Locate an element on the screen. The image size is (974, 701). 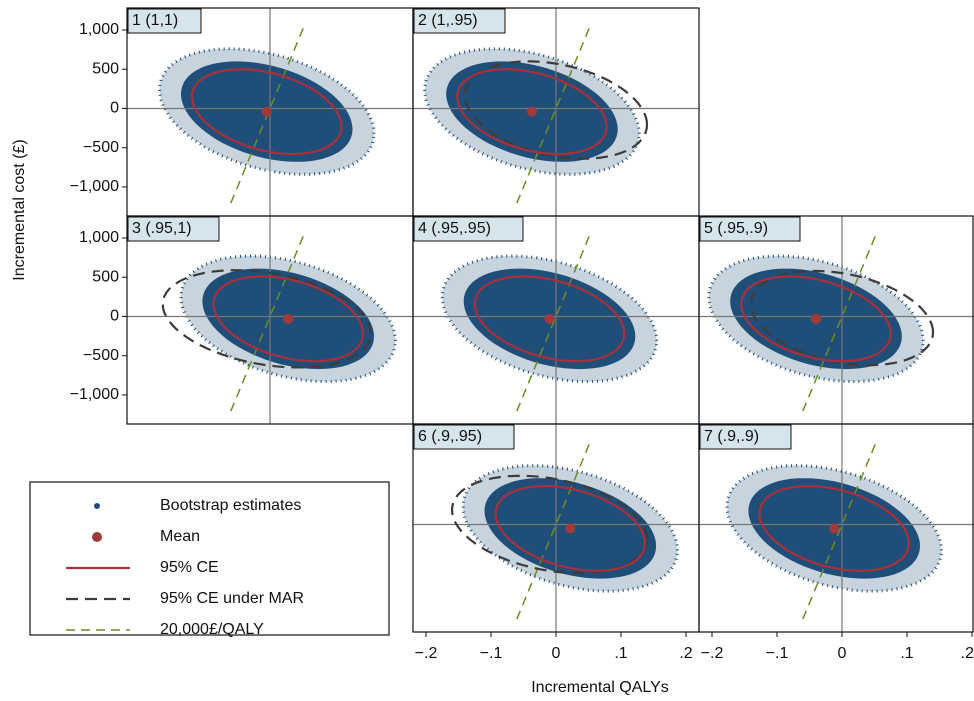
panel-title: 3 (.95,1) is located at coordinates (162, 228).